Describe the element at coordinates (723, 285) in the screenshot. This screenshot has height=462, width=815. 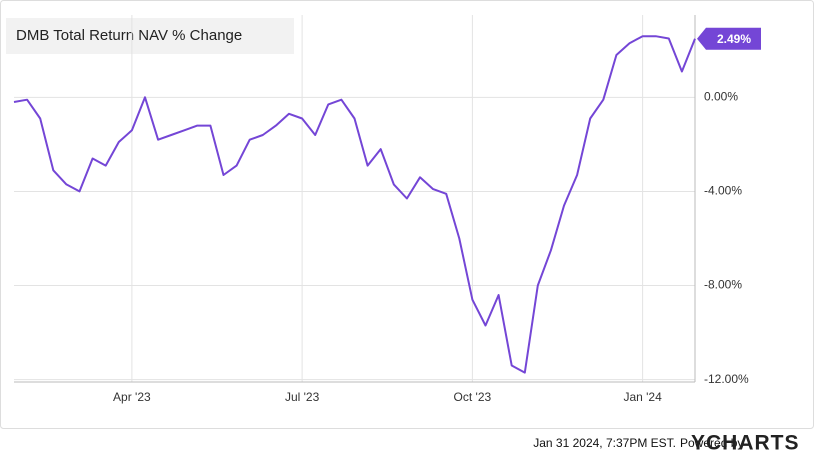
I see `y-tick-label: -8.00%` at that location.